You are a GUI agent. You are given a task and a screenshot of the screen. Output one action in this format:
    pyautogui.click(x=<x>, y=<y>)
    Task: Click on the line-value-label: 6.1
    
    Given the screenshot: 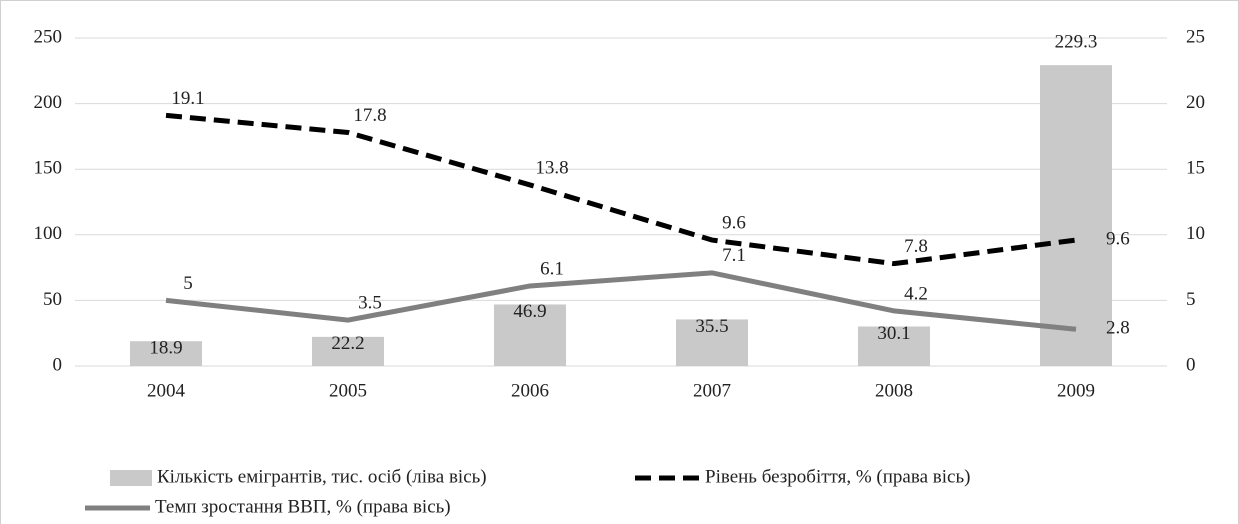 What is the action you would take?
    pyautogui.click(x=552, y=268)
    